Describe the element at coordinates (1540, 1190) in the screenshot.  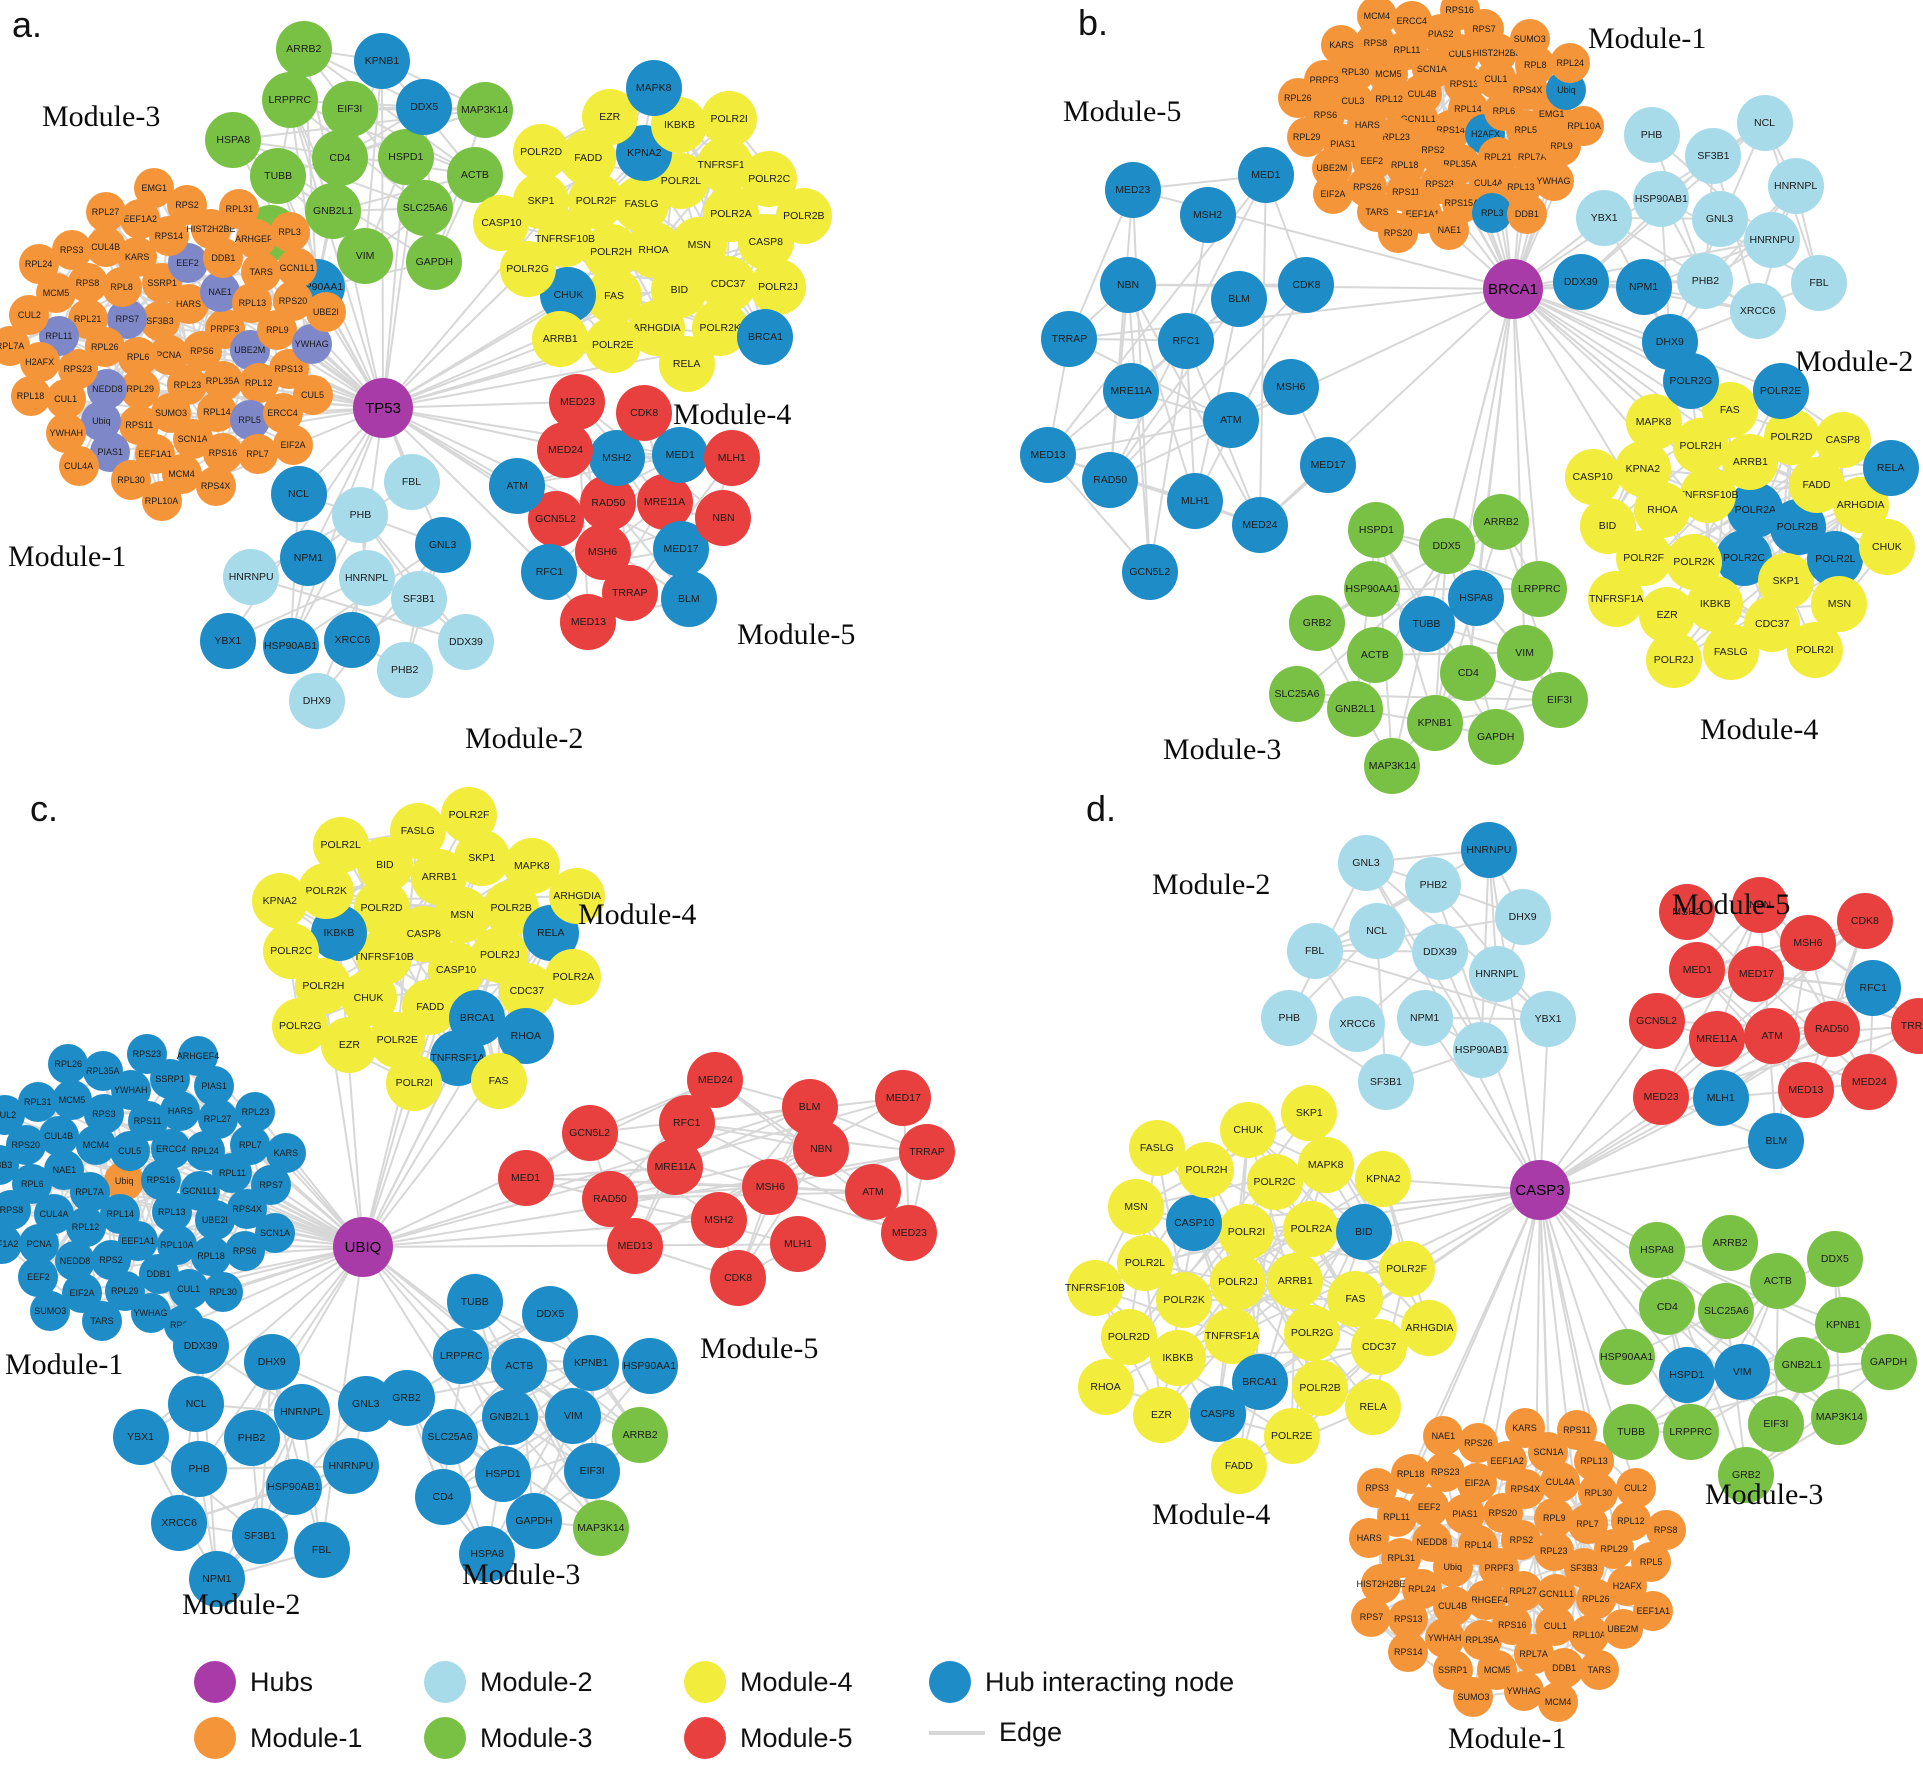
I see `hub-node: CASP3` at that location.